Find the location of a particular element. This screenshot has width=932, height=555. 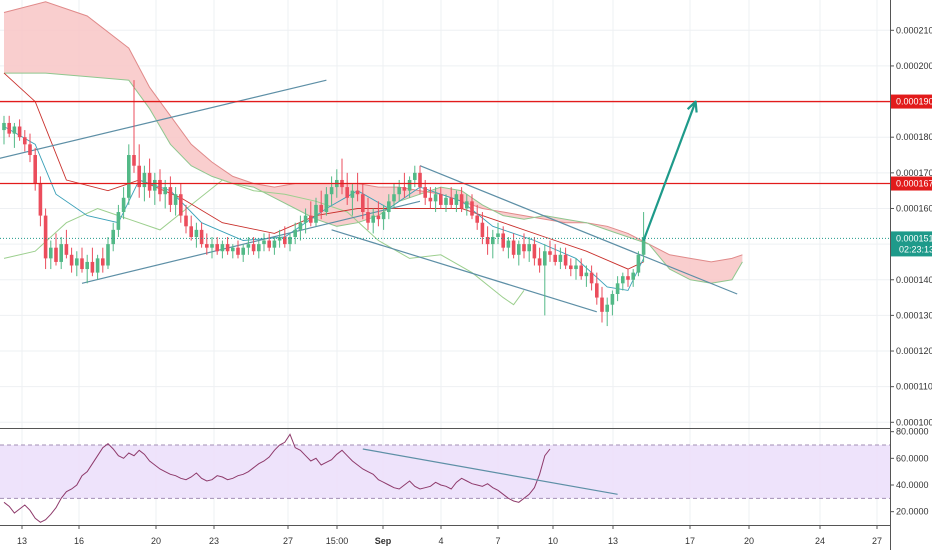

time-label-1: 16 is located at coordinates (79, 541).